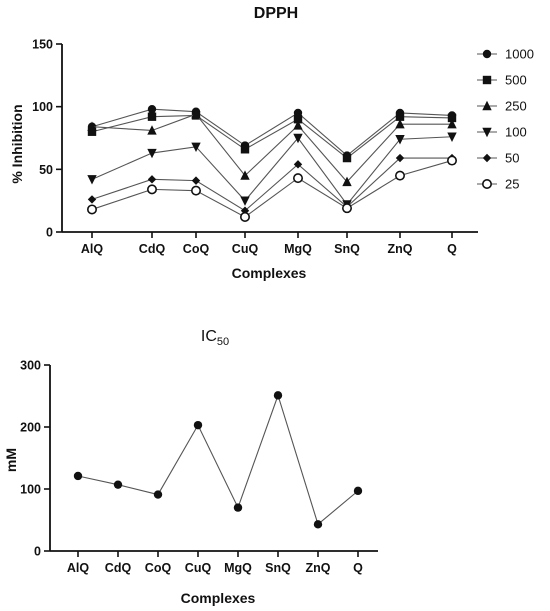 The width and height of the screenshot is (550, 611). I want to click on legend-item-100: 100, so click(502, 132).